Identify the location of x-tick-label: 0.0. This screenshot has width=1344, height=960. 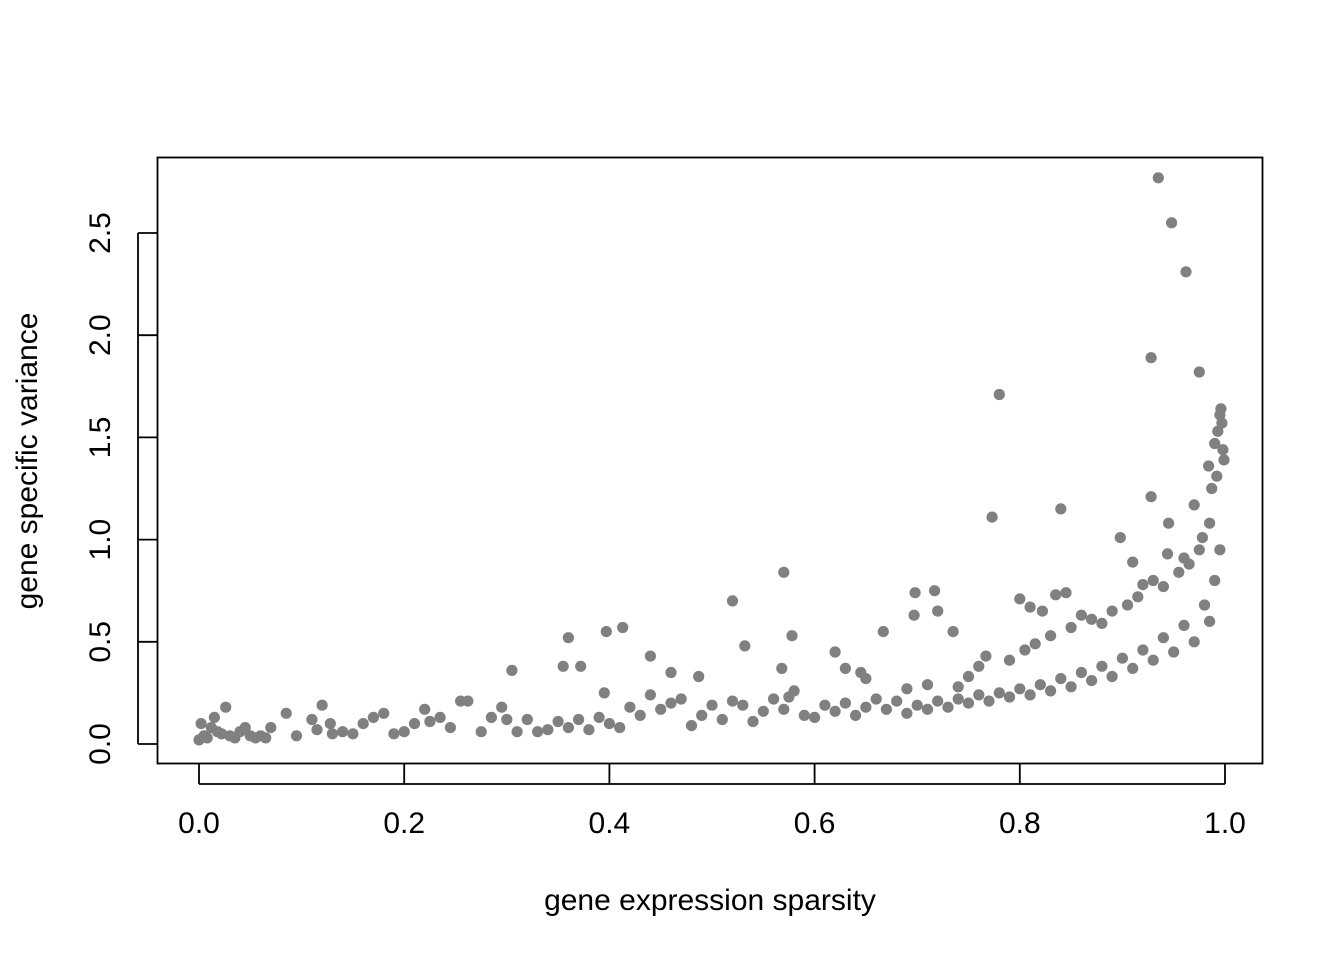
(199, 823).